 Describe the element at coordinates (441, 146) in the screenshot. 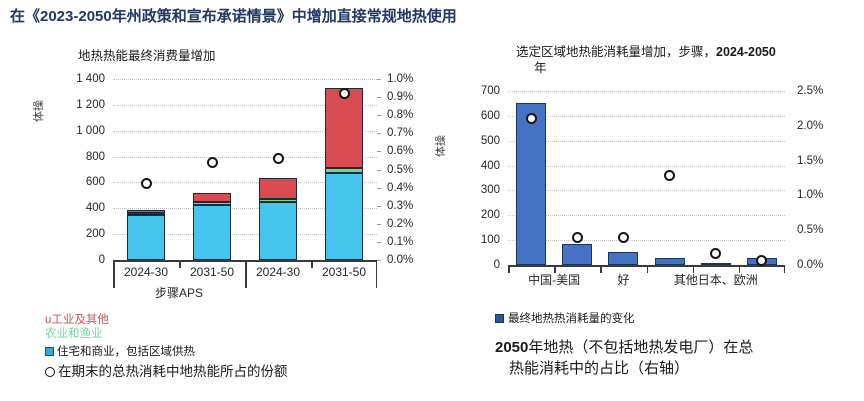

I see `y-axis-unit-label-right: 体操` at that location.